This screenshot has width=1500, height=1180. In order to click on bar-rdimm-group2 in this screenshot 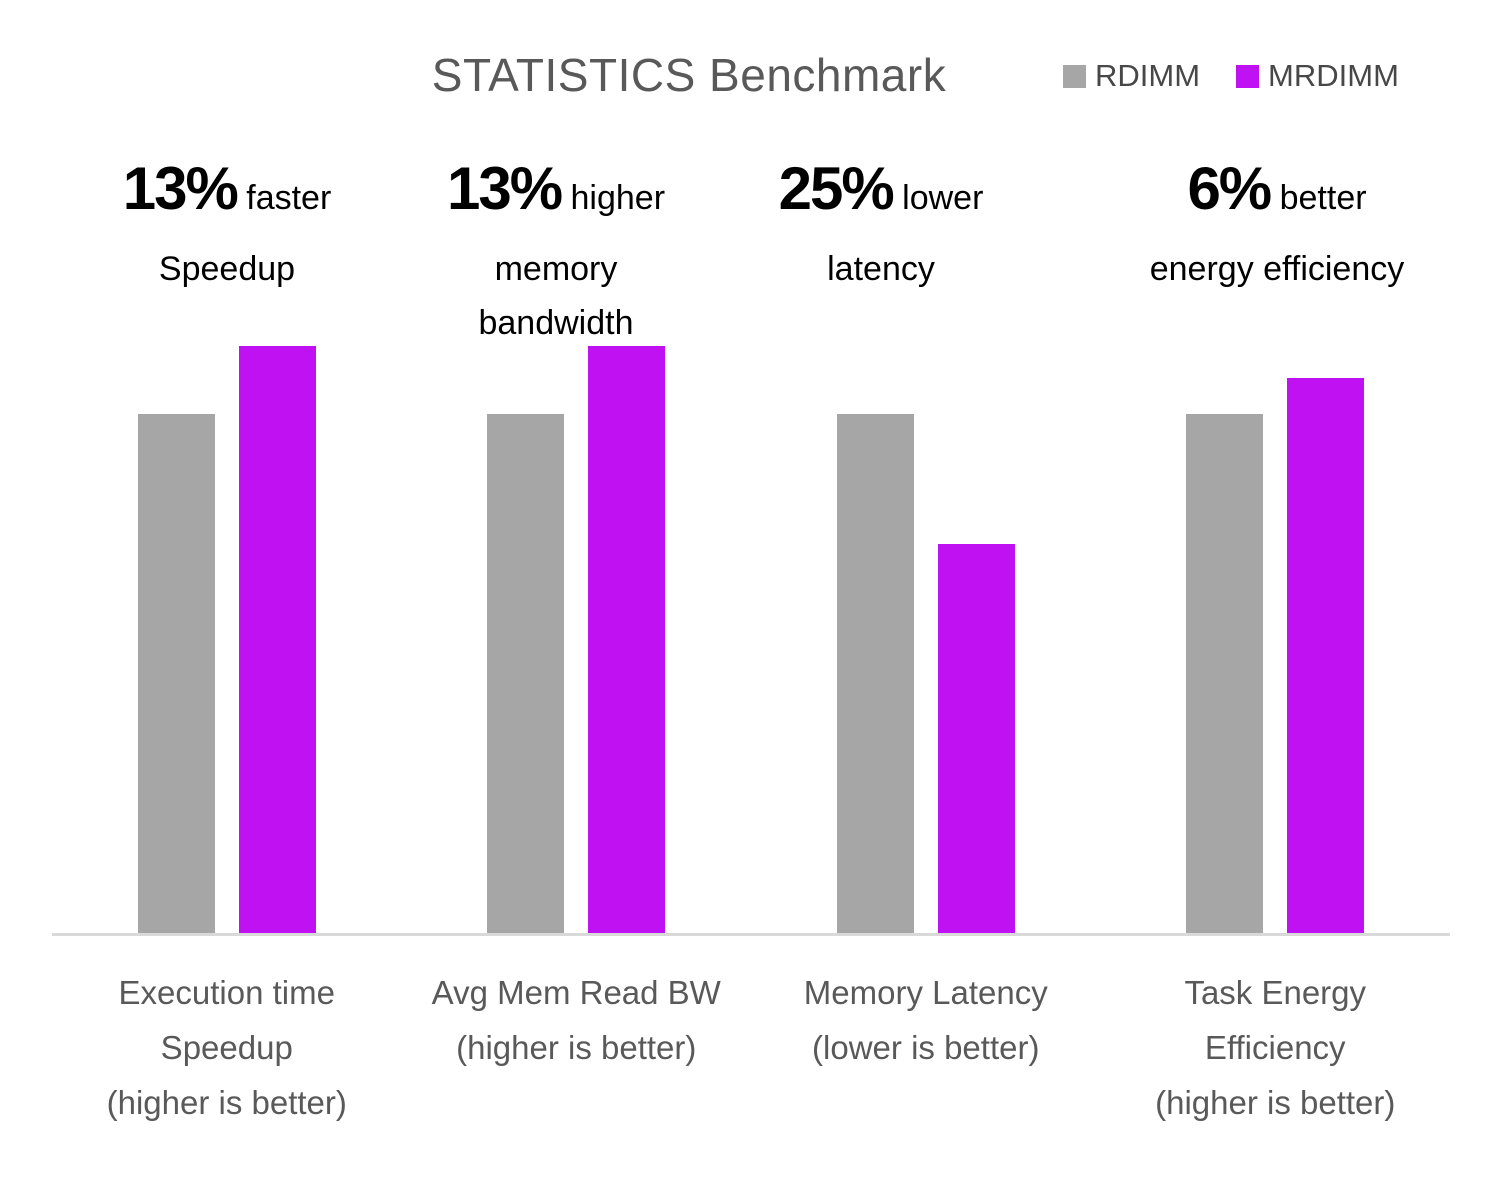, I will do `click(526, 674)`.